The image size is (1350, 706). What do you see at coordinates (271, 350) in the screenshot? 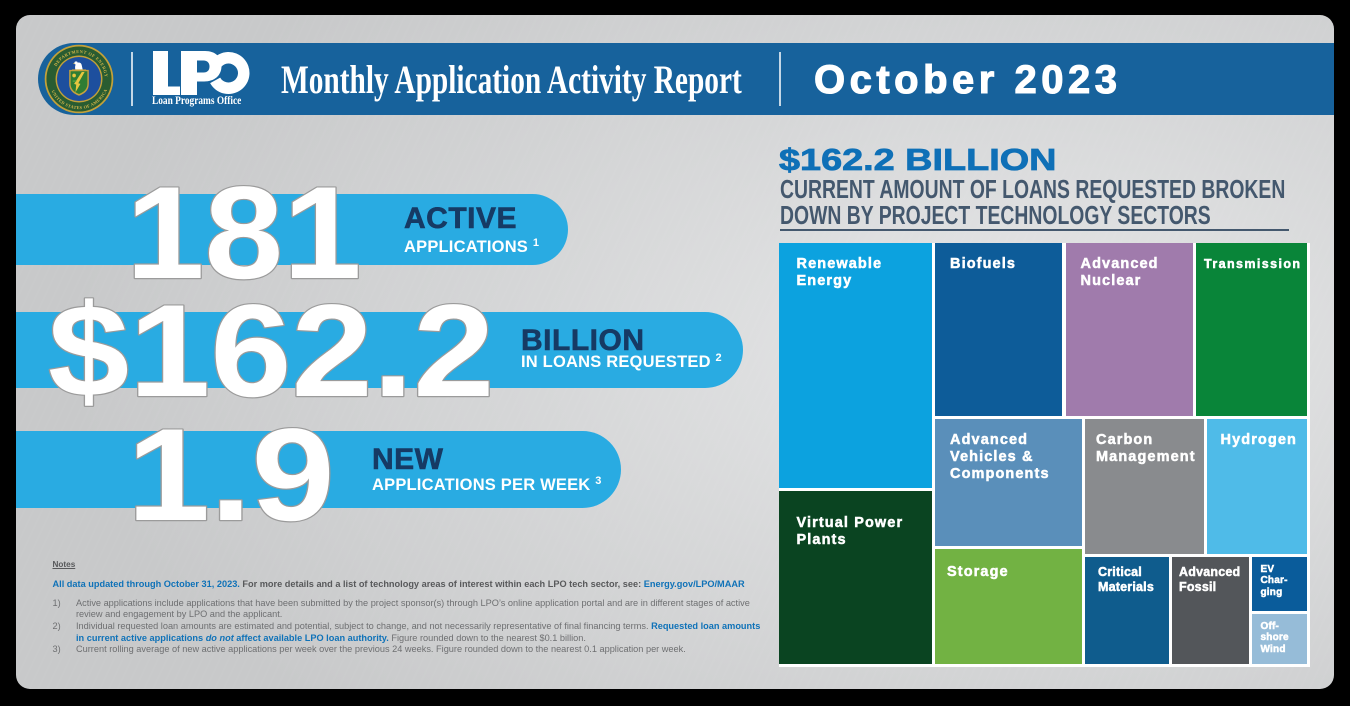
I see `svg-text: $162.2` at bounding box center [271, 350].